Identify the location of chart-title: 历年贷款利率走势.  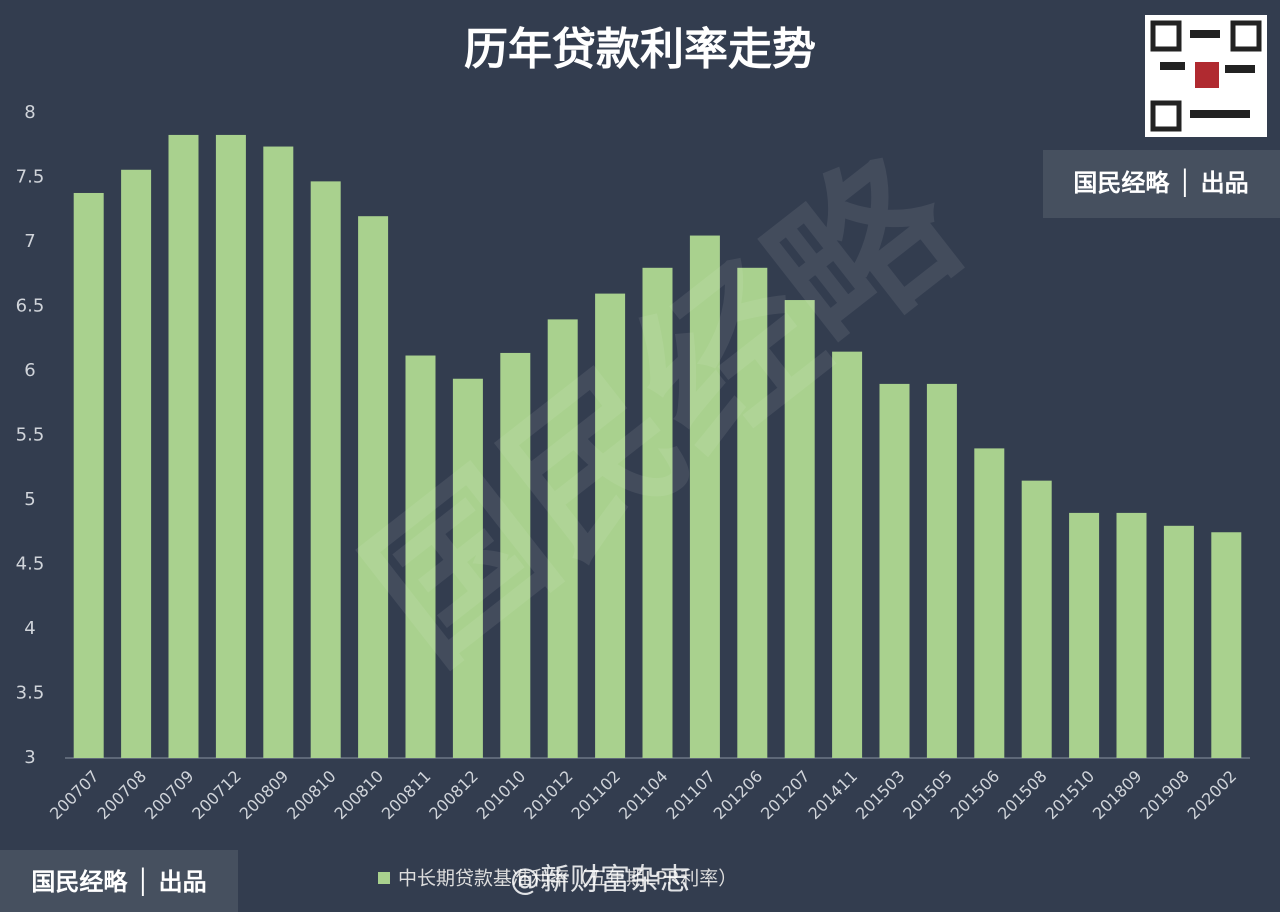
(640, 49).